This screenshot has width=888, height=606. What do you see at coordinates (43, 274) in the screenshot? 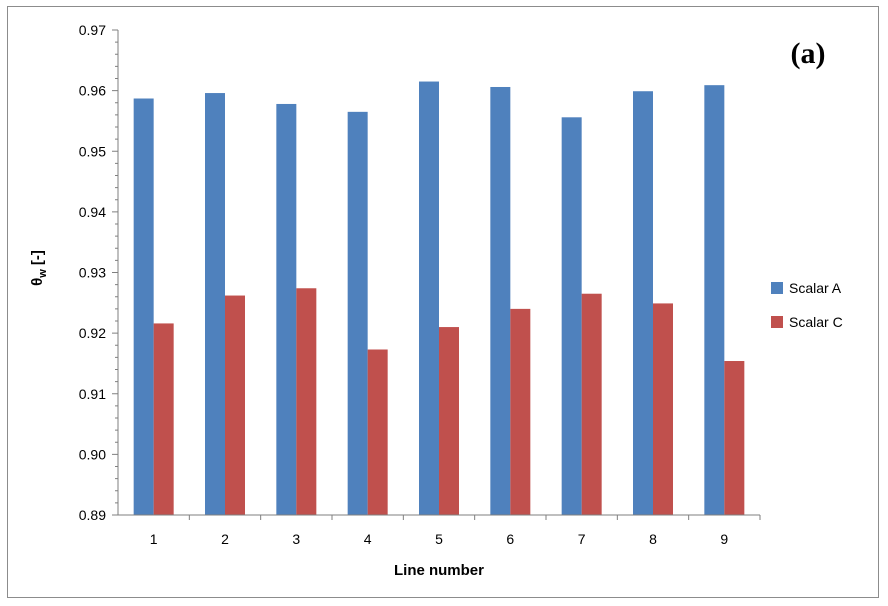
I see `y-axis-title-subscript: w` at bounding box center [43, 274].